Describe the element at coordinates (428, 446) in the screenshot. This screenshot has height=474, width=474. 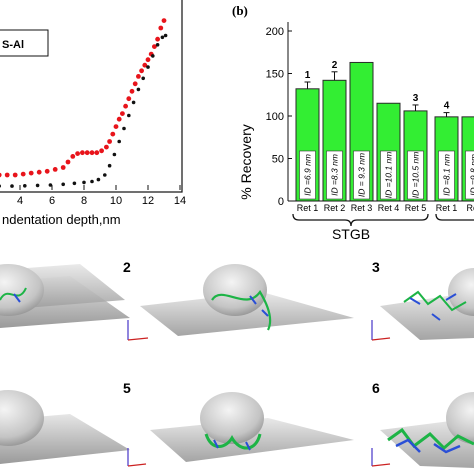
I see `rendering-6-blue-segments` at that location.